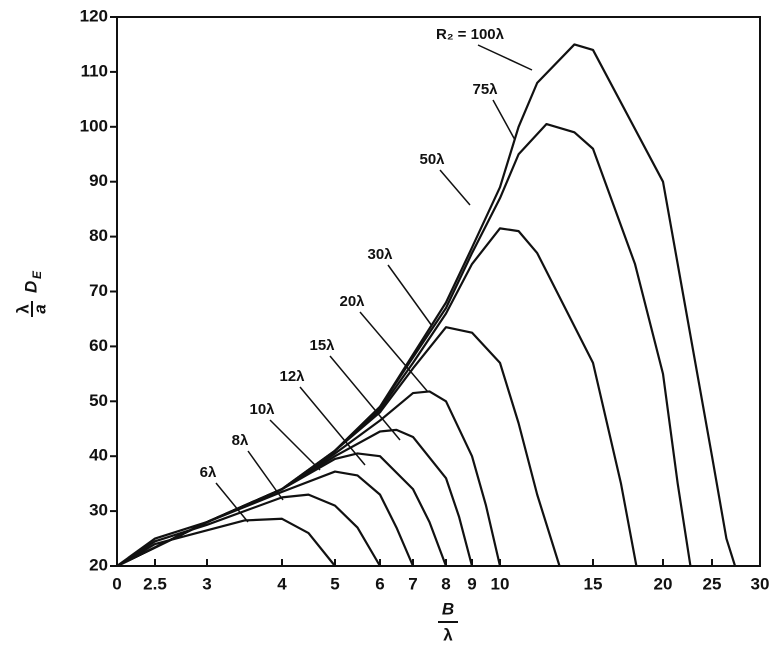  What do you see at coordinates (155, 583) in the screenshot?
I see `x-tick-label: 2.5` at bounding box center [155, 583].